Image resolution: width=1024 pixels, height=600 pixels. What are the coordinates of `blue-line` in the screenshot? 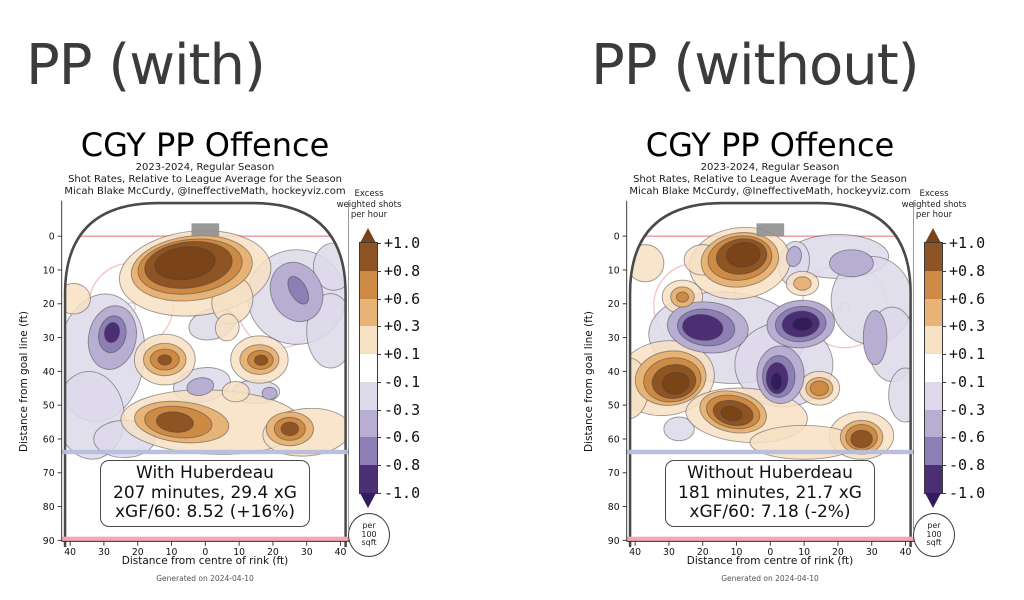 It's located at (205, 452).